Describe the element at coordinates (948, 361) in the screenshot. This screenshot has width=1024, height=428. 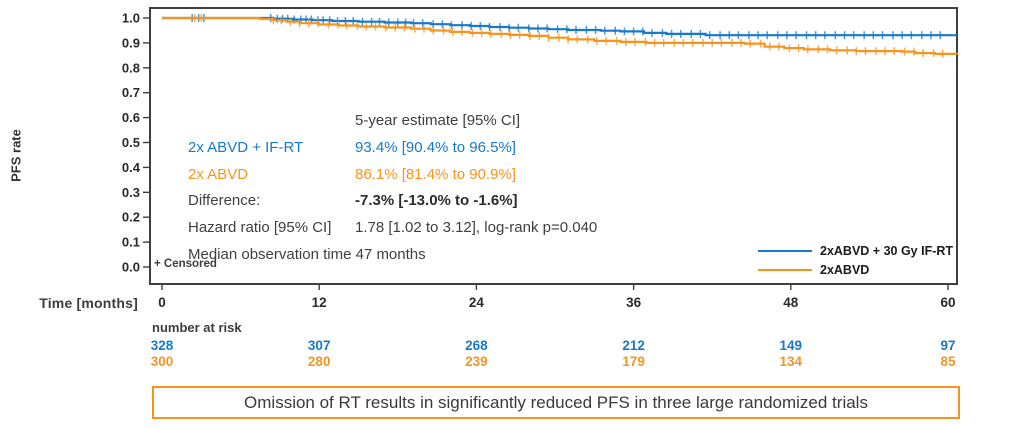
I see `risk-value: 85` at that location.